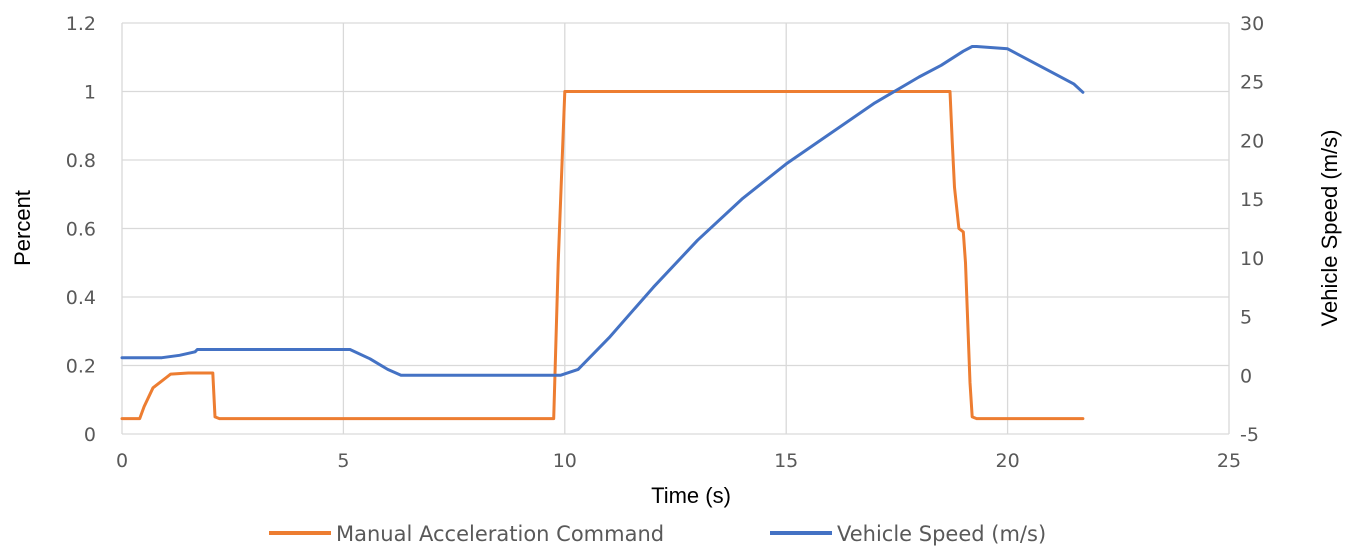 The height and width of the screenshot is (548, 1359). What do you see at coordinates (1252, 259) in the screenshot?
I see `y-right-tick-label: 10` at bounding box center [1252, 259].